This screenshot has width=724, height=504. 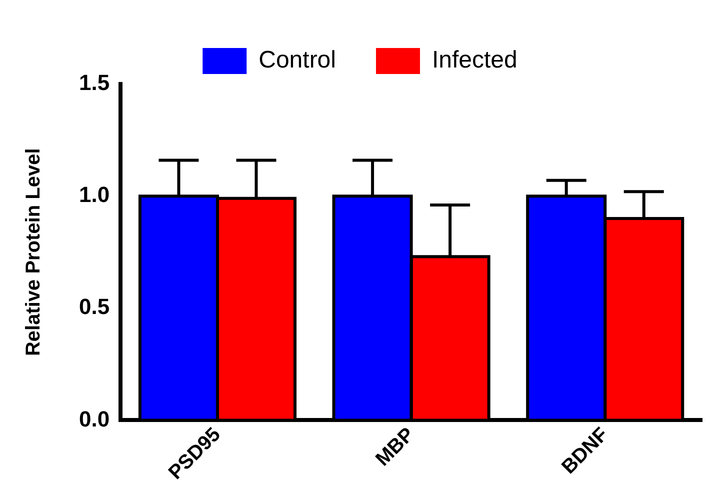 I want to click on y-tick-label: 0.5, so click(x=94, y=307).